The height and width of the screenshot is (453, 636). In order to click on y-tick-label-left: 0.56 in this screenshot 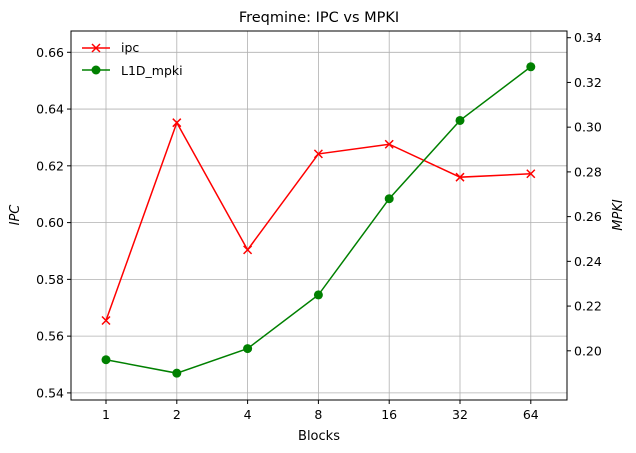, I will do `click(50, 336)`.